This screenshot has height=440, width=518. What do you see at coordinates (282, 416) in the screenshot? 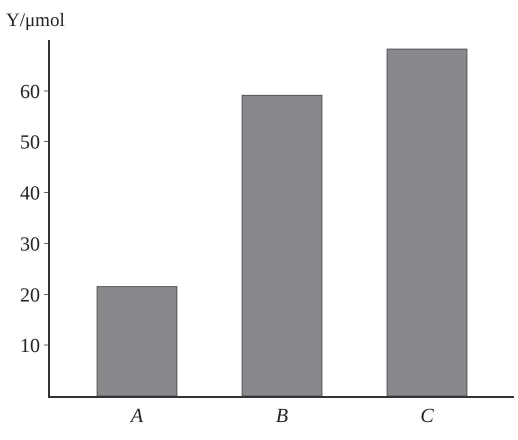
I see `x-tick-label: B` at bounding box center [282, 416].